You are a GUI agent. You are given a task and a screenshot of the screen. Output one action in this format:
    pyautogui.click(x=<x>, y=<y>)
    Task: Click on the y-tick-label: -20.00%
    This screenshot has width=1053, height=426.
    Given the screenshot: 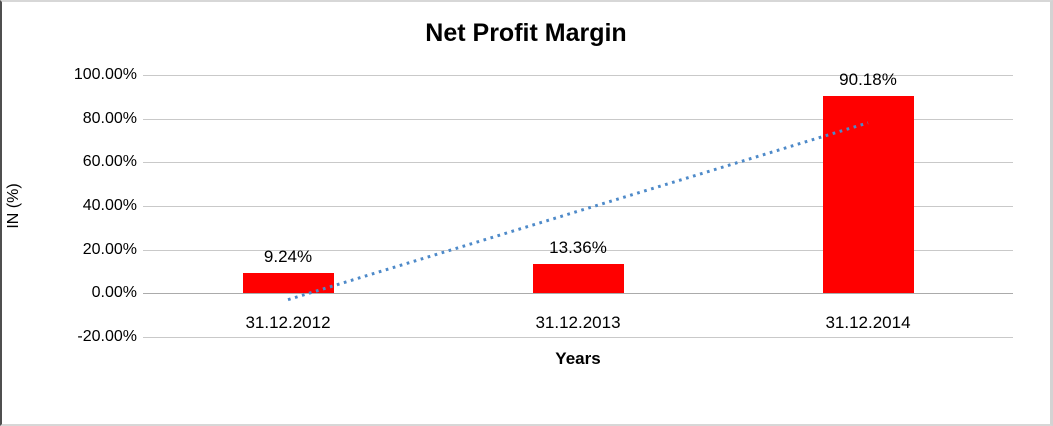 What is the action you would take?
    pyautogui.click(x=107, y=336)
    